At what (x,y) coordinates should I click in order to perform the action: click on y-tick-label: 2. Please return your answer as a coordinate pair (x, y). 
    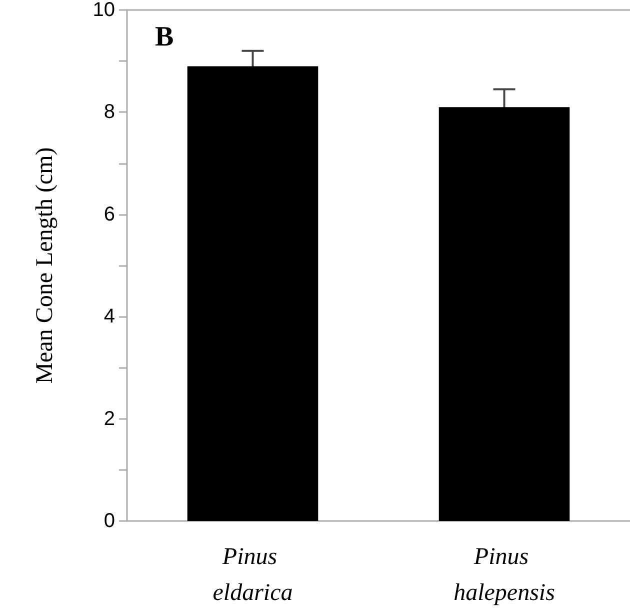
    Looking at the image, I should click on (109, 419).